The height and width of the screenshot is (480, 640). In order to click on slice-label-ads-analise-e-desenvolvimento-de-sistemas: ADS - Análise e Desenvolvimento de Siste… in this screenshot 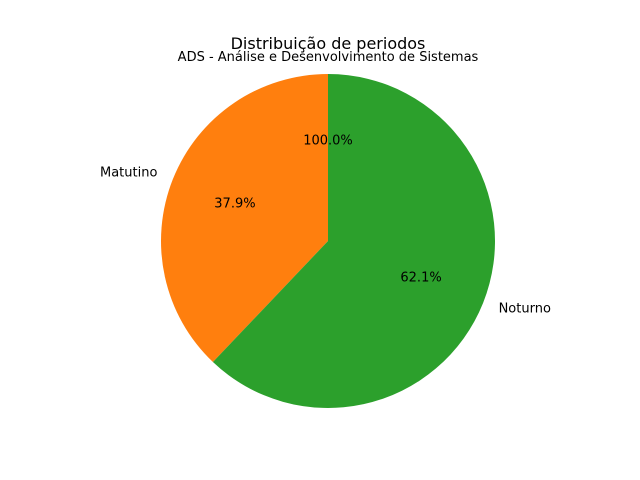, I will do `click(328, 57)`.